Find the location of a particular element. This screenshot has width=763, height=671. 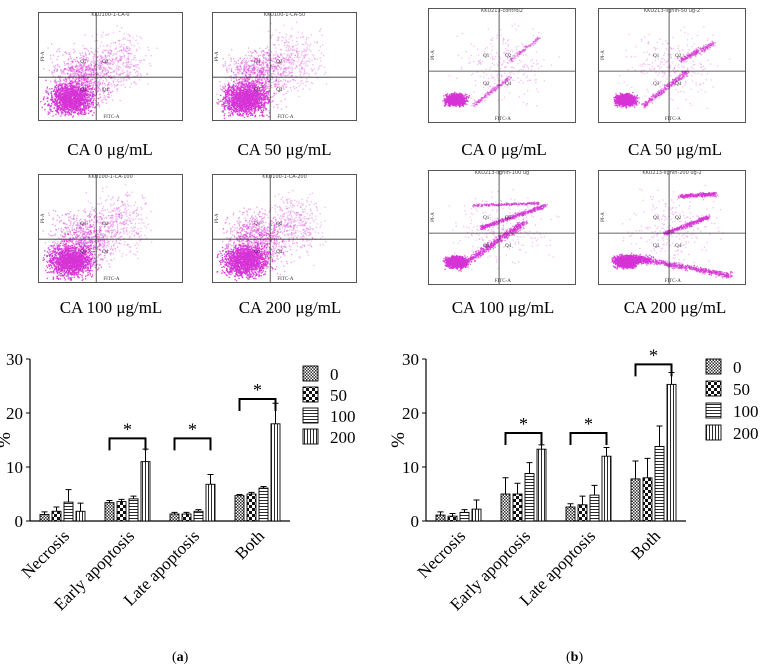

flow-plot-a-ca200: Q1 Q2 Q3 Q4 FITC-A PI-A KKU100-1-CA-200 is located at coordinates (284, 228).